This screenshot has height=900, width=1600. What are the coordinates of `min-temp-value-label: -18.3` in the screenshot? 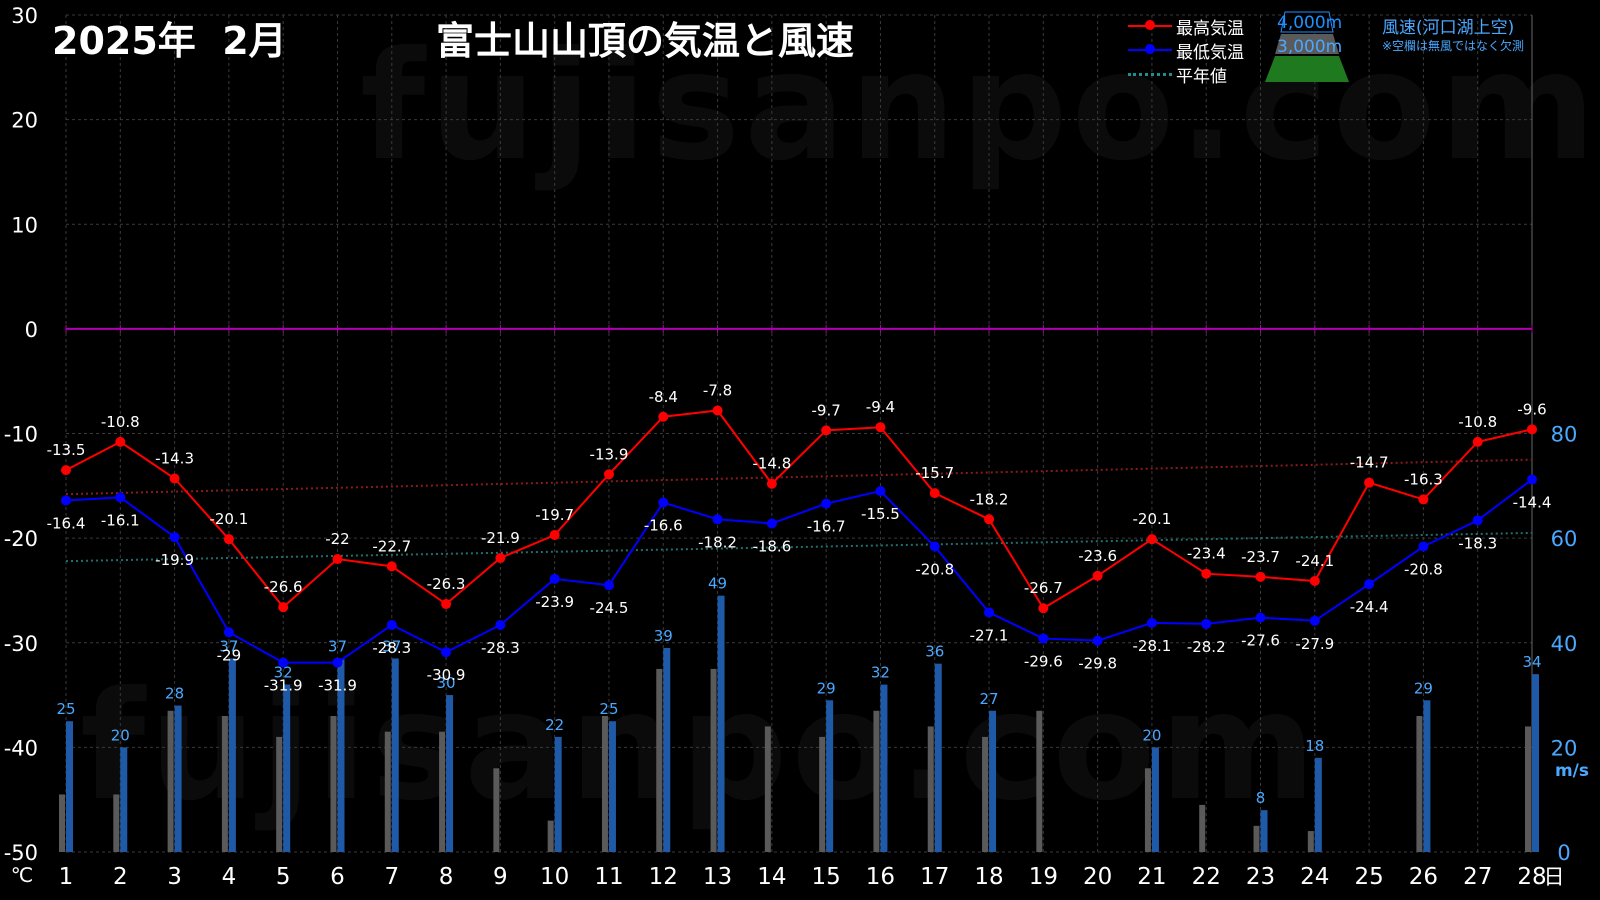 It's located at (1477, 543).